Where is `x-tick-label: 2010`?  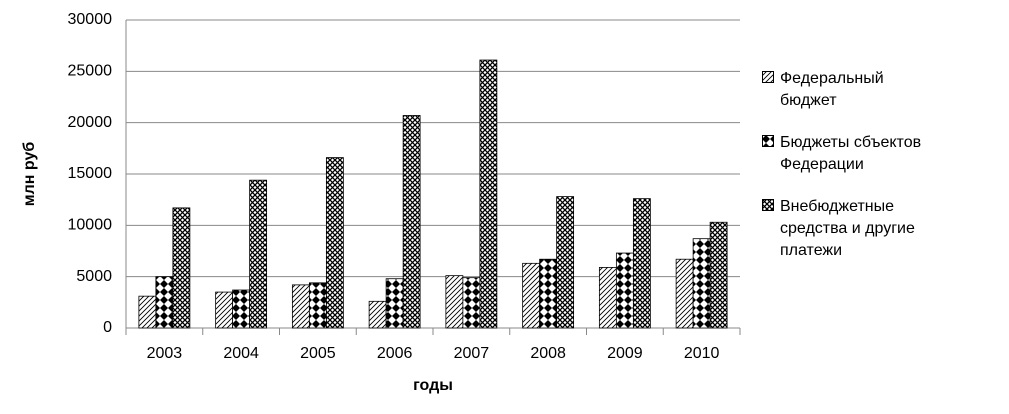 x-tick-label: 2010 is located at coordinates (702, 353).